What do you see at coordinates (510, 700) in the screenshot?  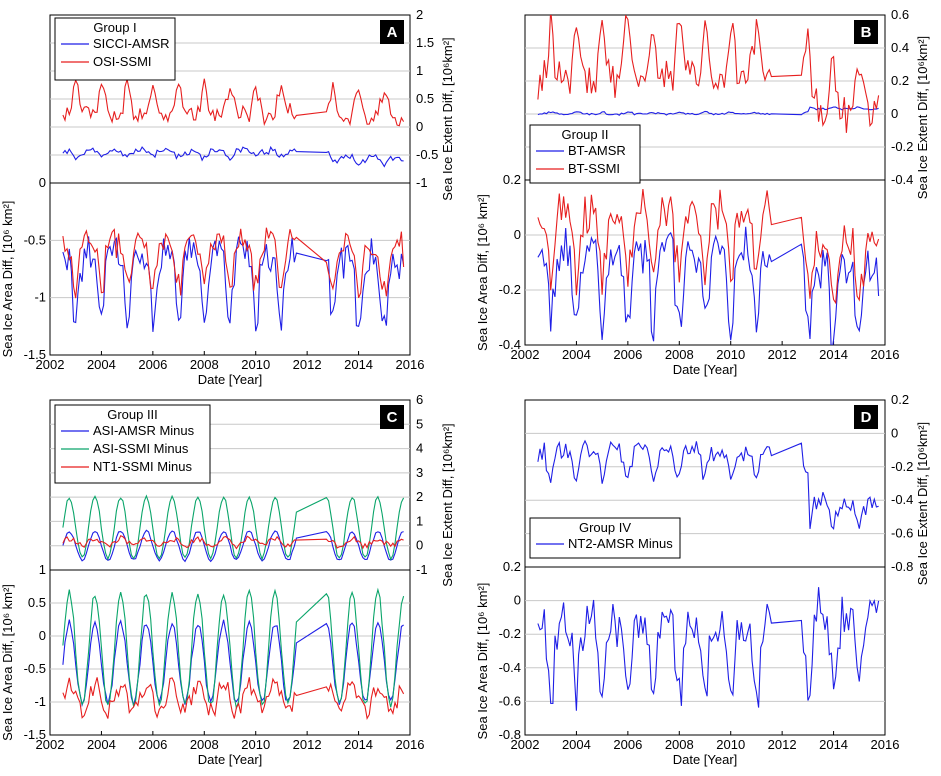 I see `left-tick-label: -0.6` at bounding box center [510, 700].